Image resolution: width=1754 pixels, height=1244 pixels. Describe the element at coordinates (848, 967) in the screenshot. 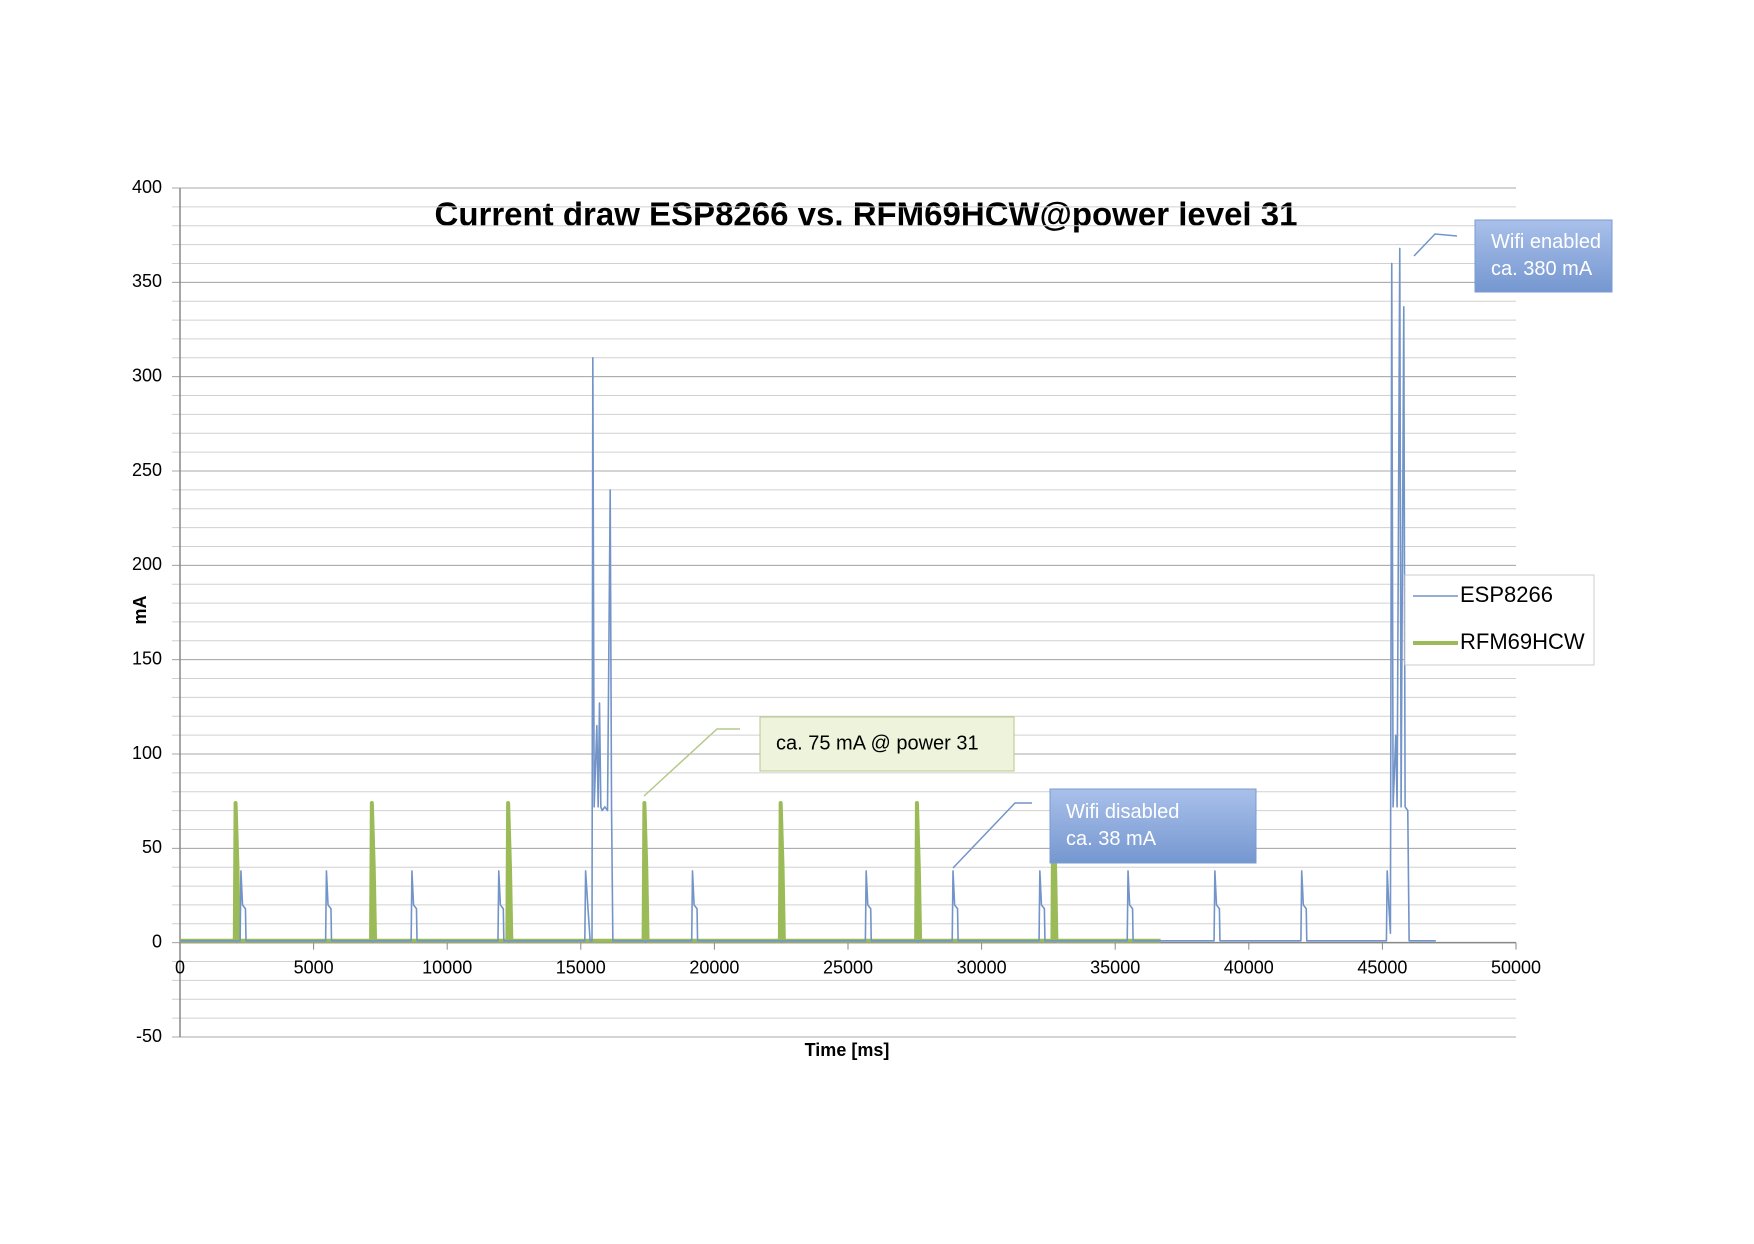

I see `x-tick-label: 25000` at that location.